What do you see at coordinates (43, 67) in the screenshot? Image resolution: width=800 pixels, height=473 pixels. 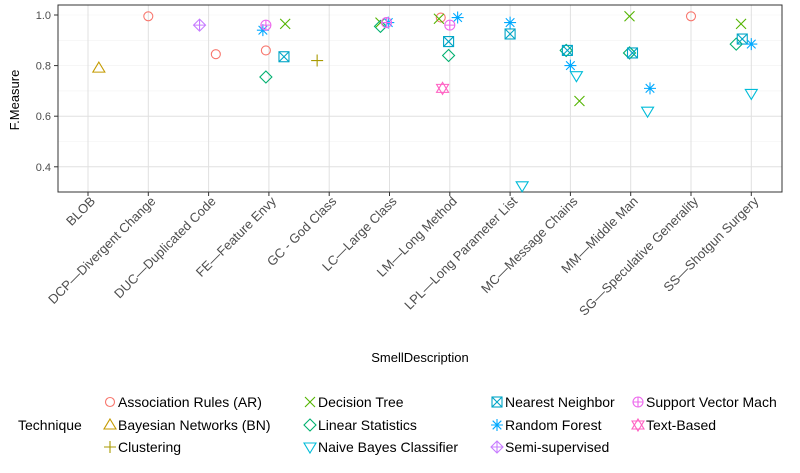 I see `y-tick-label: 0.8` at bounding box center [43, 67].